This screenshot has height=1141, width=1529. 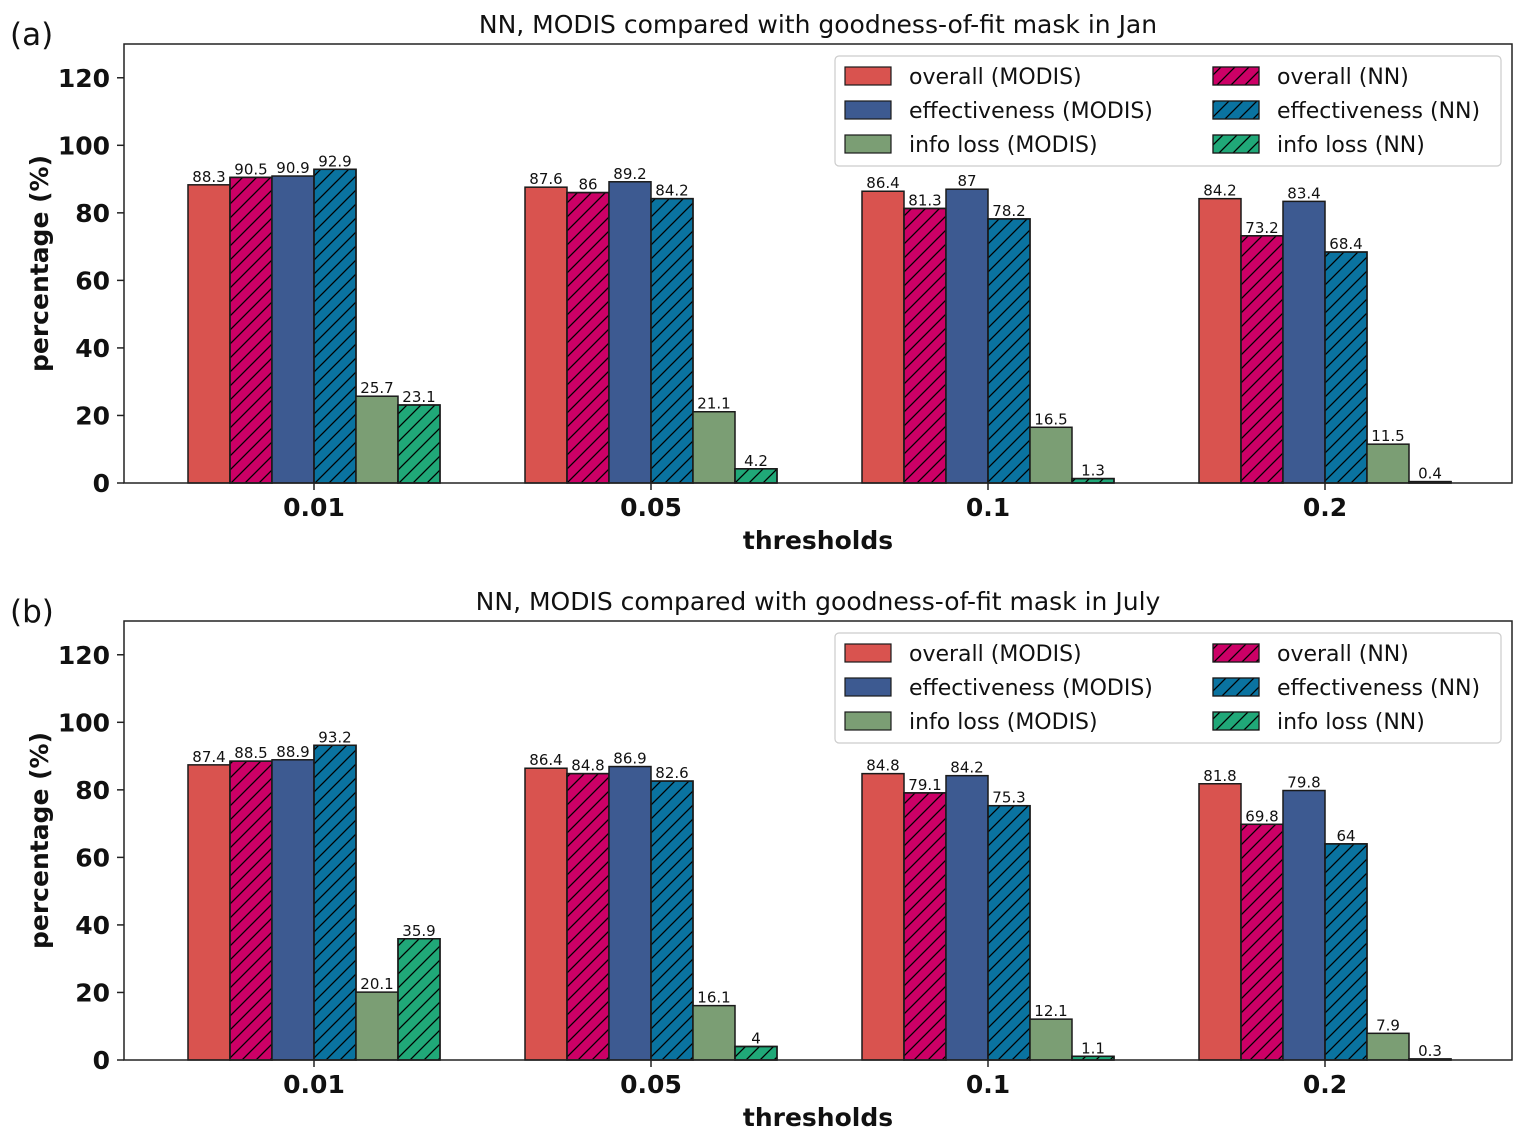 What do you see at coordinates (1388, 1046) in the screenshot?
I see `bar-info-loss-modis-0.2` at bounding box center [1388, 1046].